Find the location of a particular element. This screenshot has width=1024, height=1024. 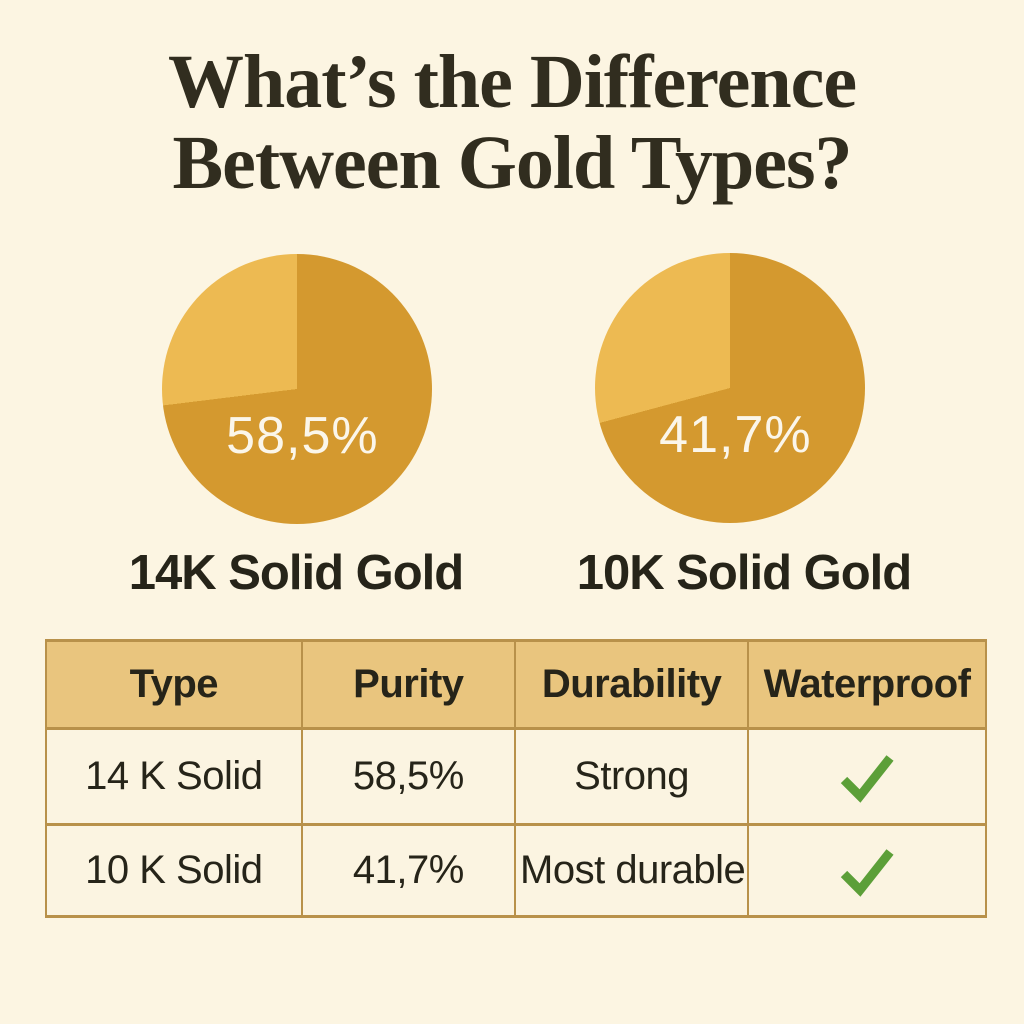

cell-durability: Strong is located at coordinates (632, 776).